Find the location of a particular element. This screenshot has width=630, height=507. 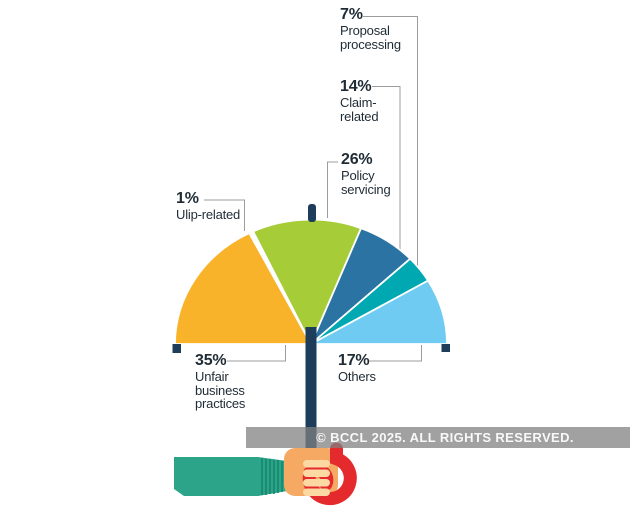

connector-policy-servicing is located at coordinates (332, 189).